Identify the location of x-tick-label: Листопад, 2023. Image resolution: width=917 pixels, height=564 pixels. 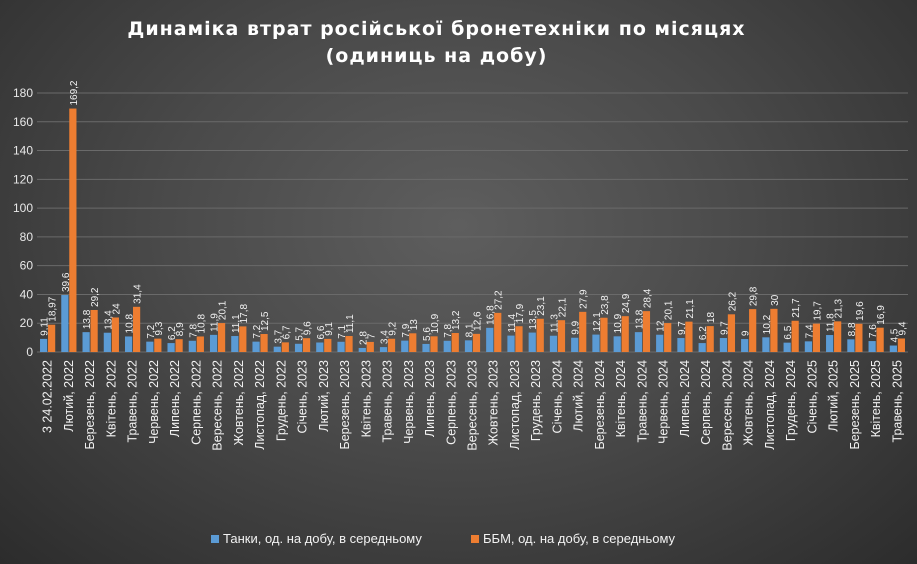
(515, 405).